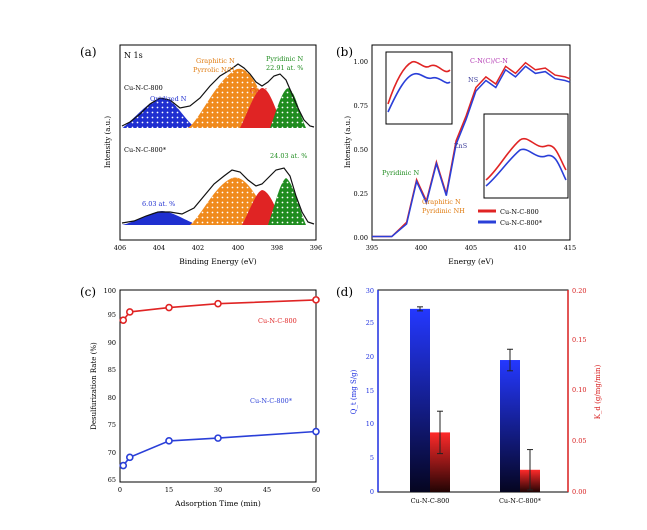 The image size is (647, 530). What do you see at coordinates (284, 59) in the screenshot?
I see `label-pyridinic: Pyridinic N` at bounding box center [284, 59].